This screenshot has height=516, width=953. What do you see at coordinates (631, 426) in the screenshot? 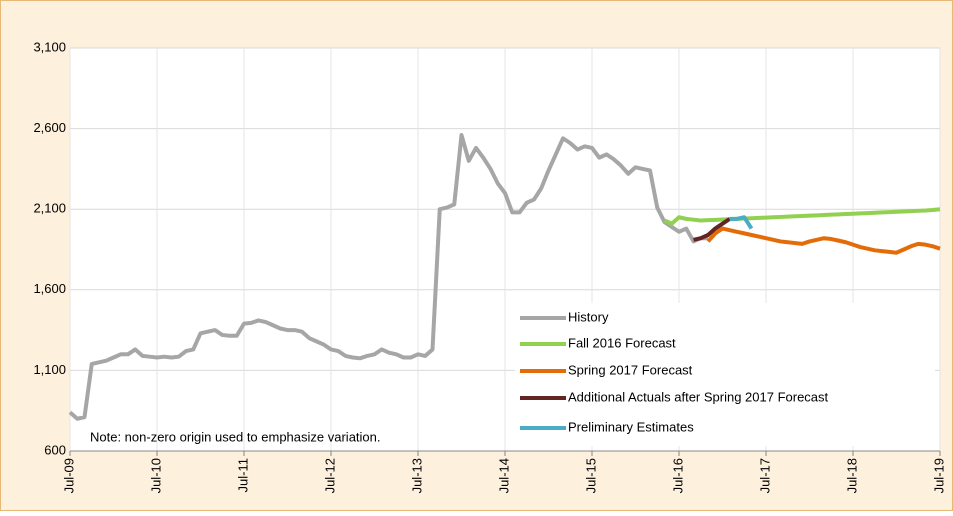
I see `legend-label: Preliminary Estimates` at bounding box center [631, 426].